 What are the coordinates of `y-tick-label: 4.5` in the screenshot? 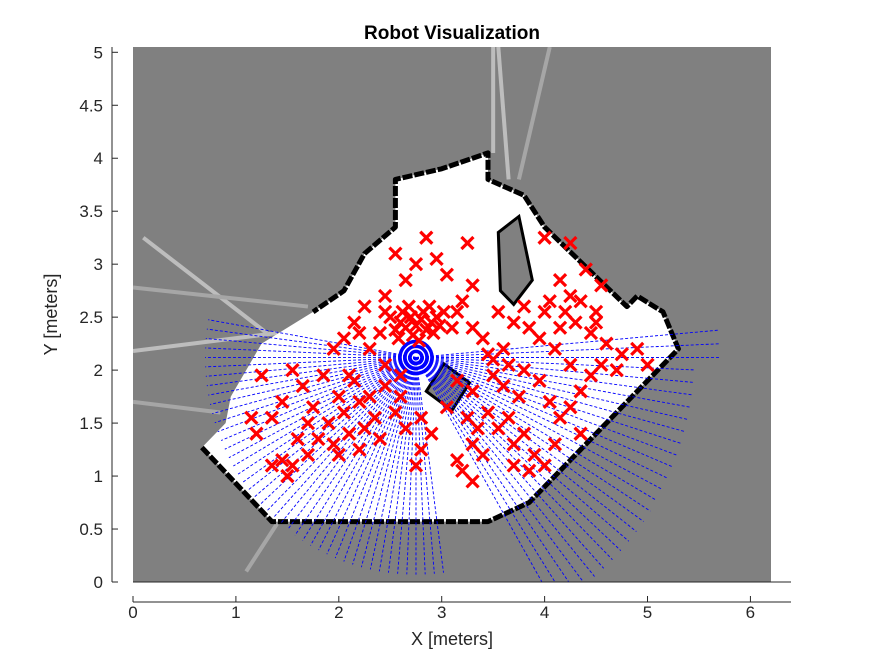 It's located at (91, 105).